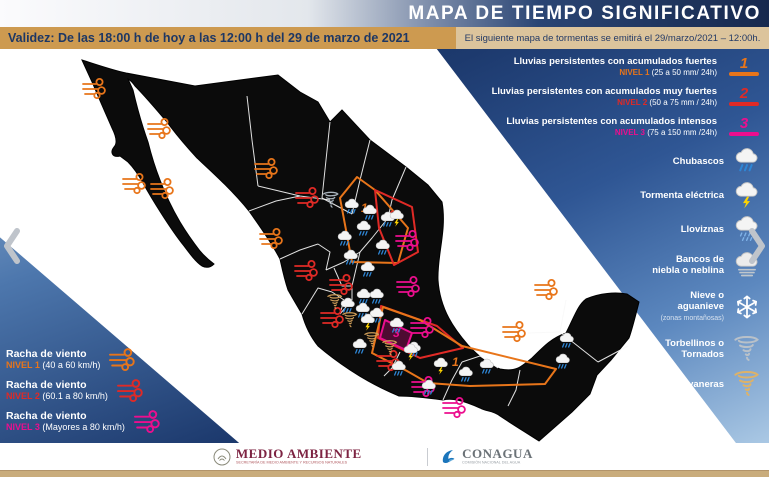 This screenshot has width=769, height=477. I want to click on rain-level-number: 2, so click(744, 95).